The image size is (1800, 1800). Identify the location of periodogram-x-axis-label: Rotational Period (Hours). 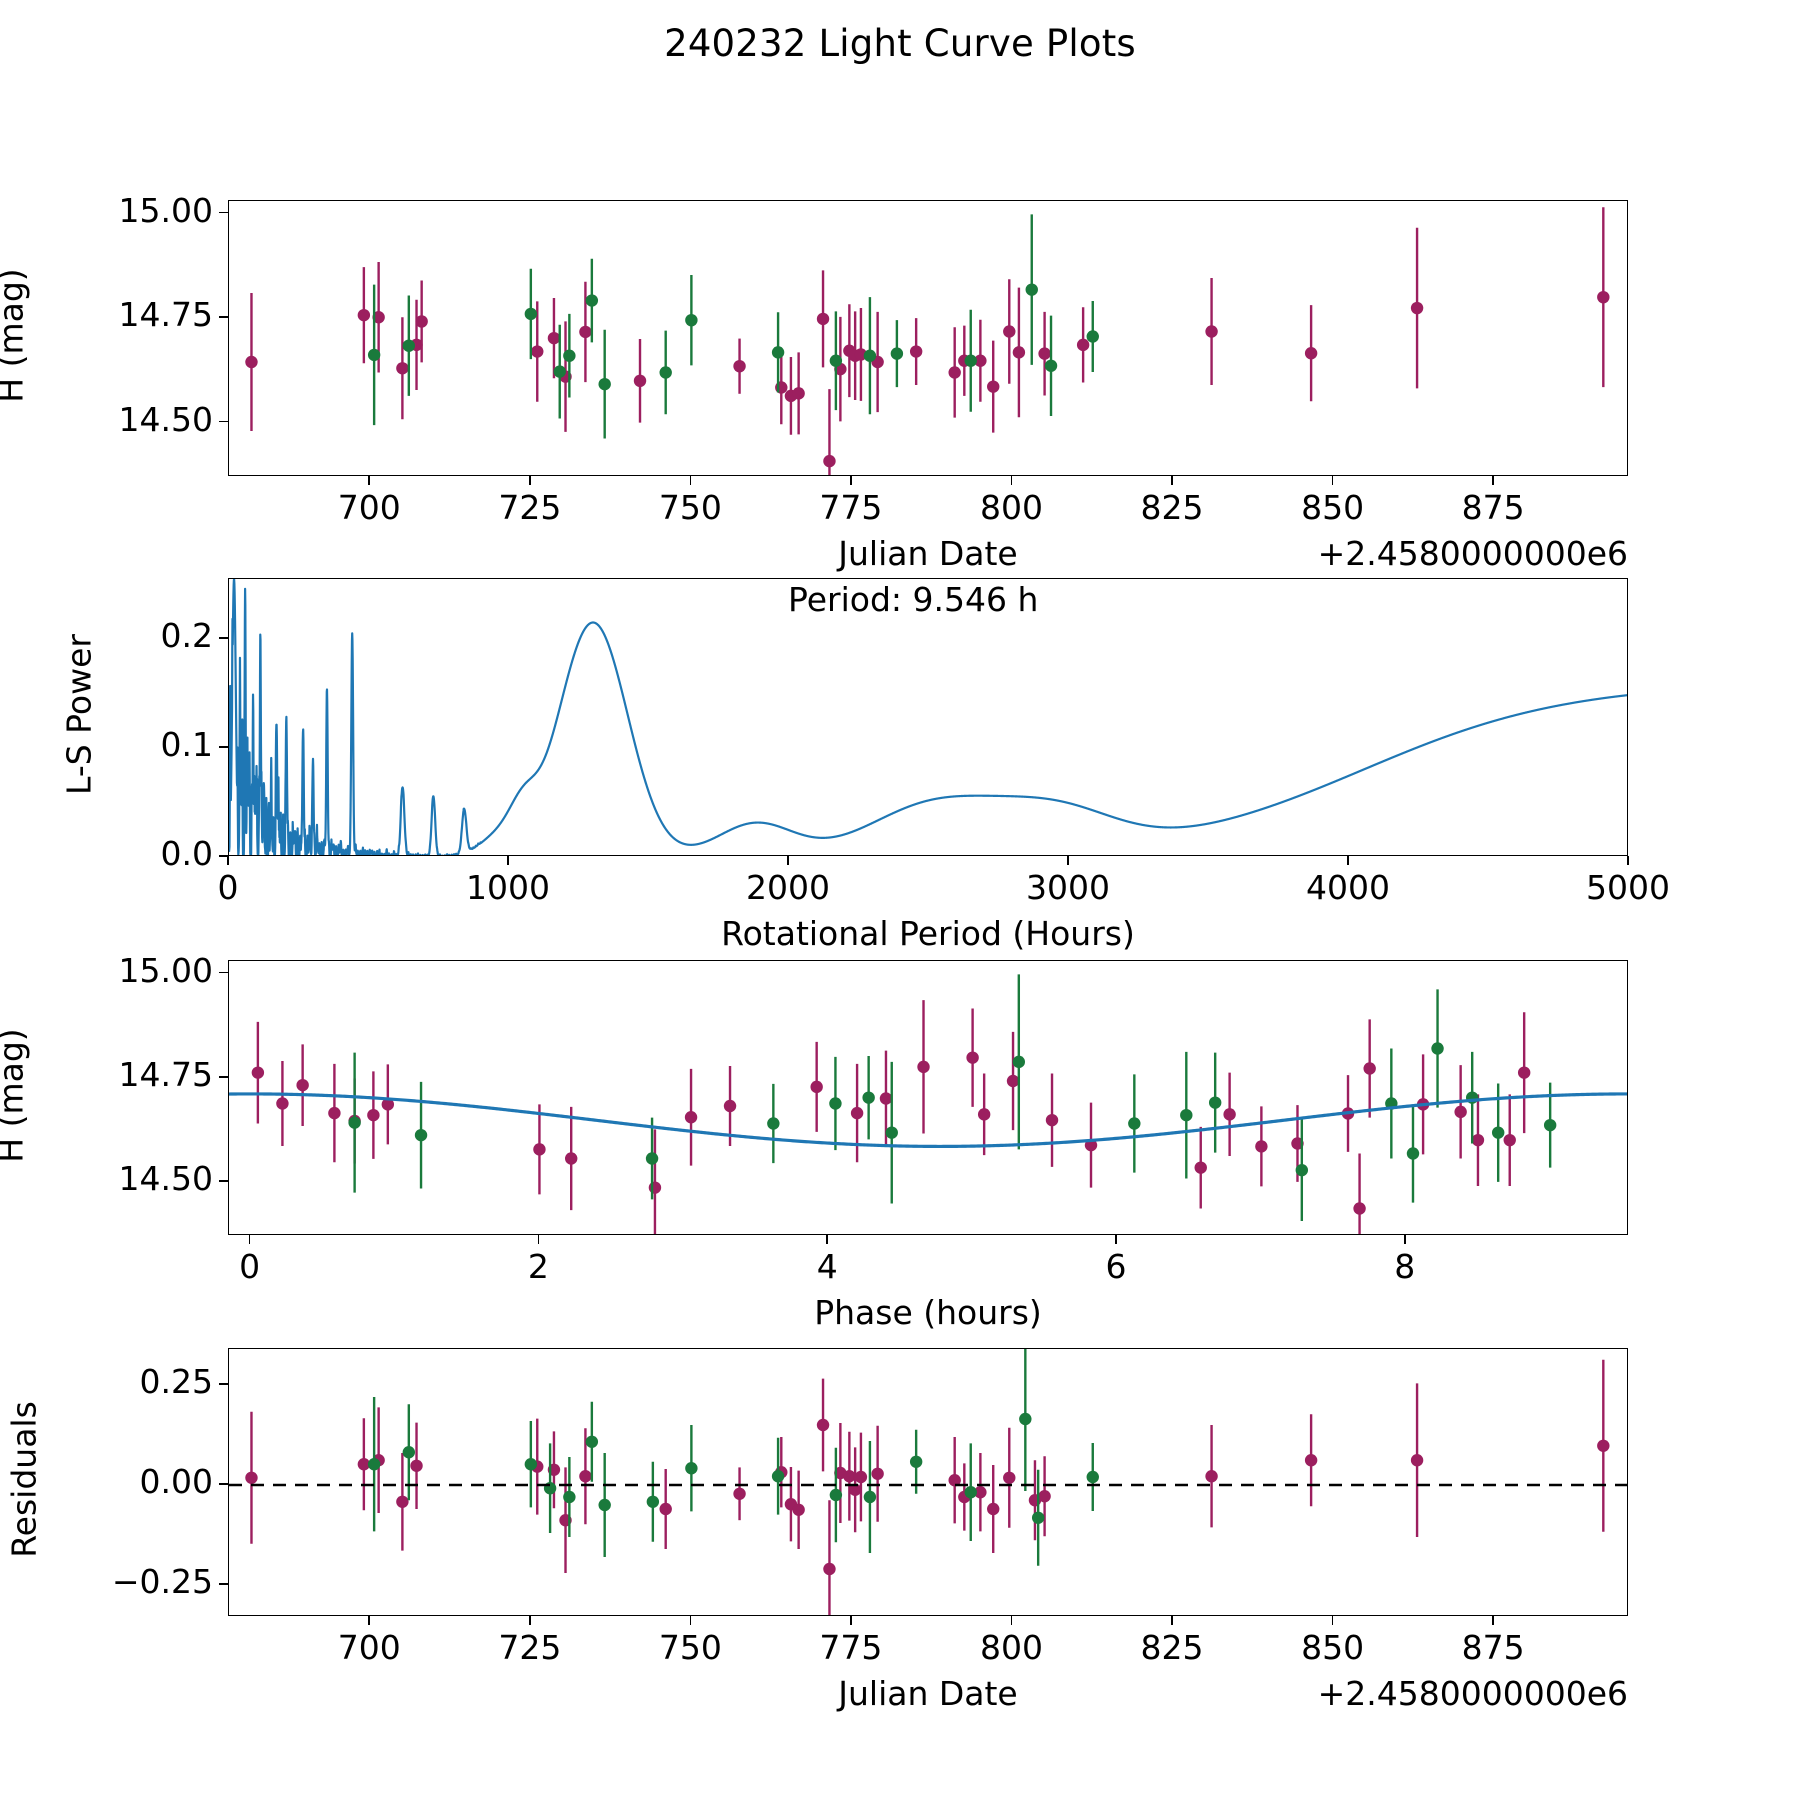
(928, 933).